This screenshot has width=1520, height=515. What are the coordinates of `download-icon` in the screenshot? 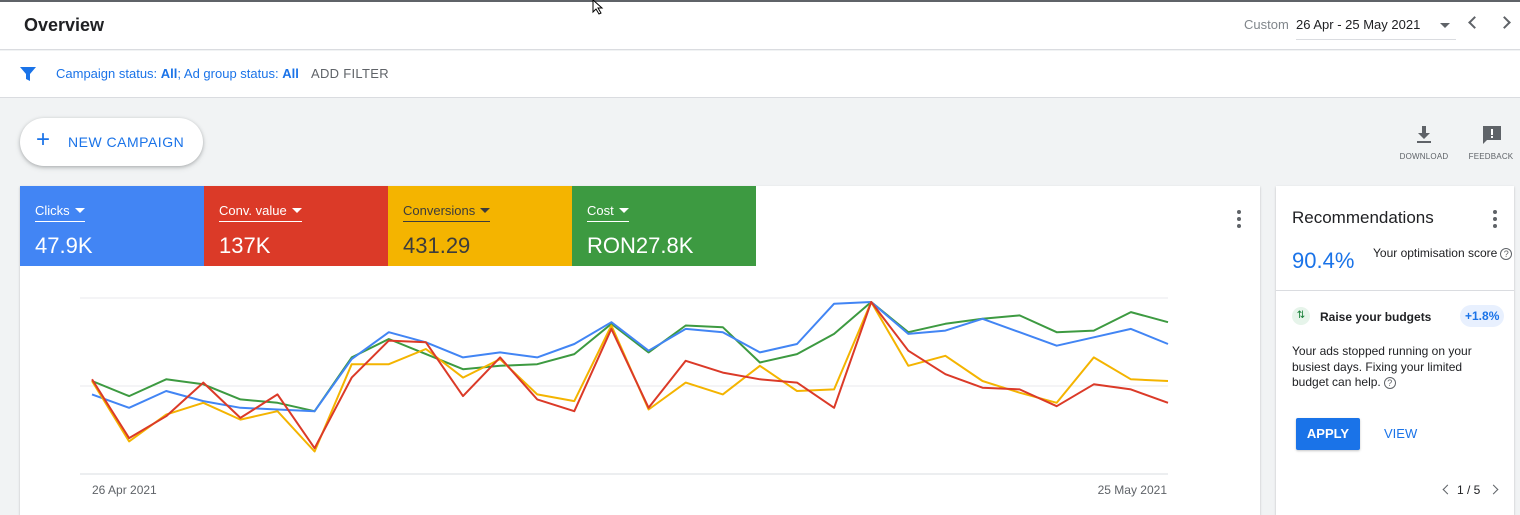 It's located at (1424, 134).